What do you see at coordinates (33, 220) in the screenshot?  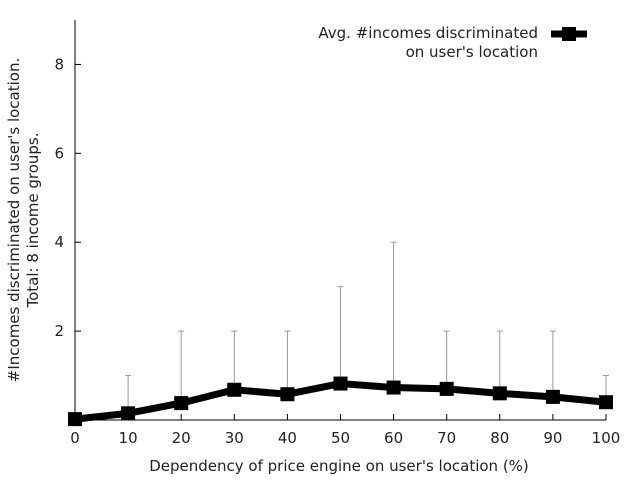 I see `y-axis-title-line-2: Total: 8 income groups.` at bounding box center [33, 220].